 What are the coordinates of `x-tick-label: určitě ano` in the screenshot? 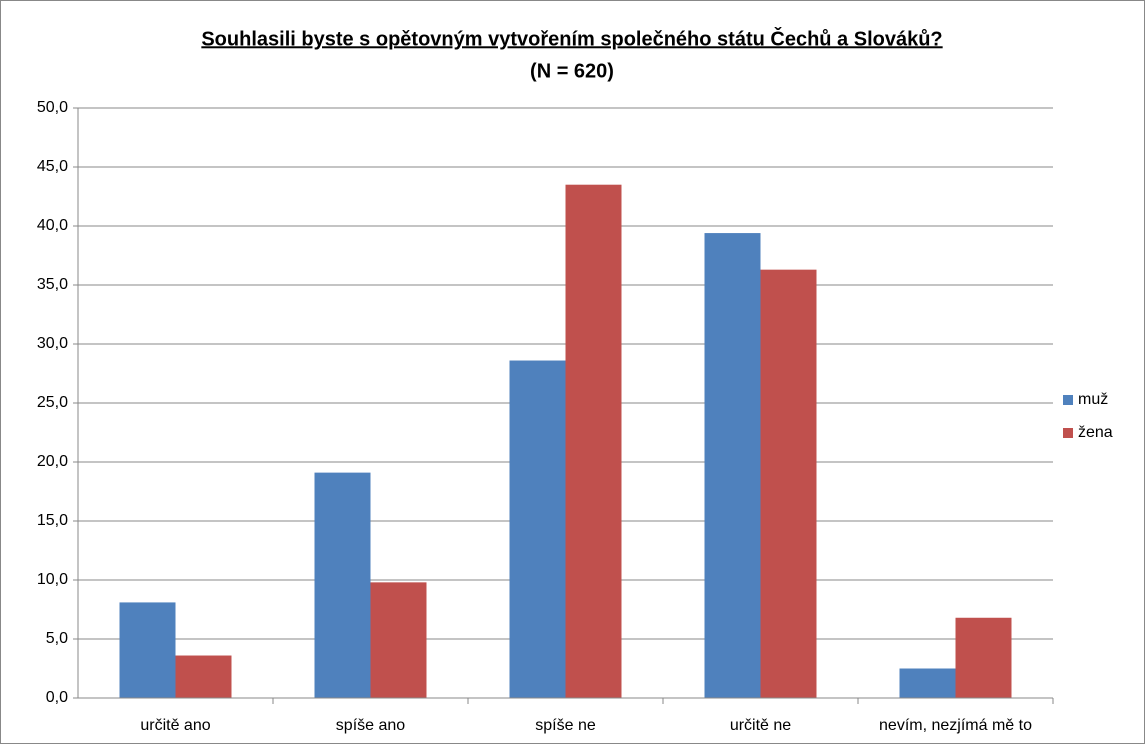 It's located at (175, 725).